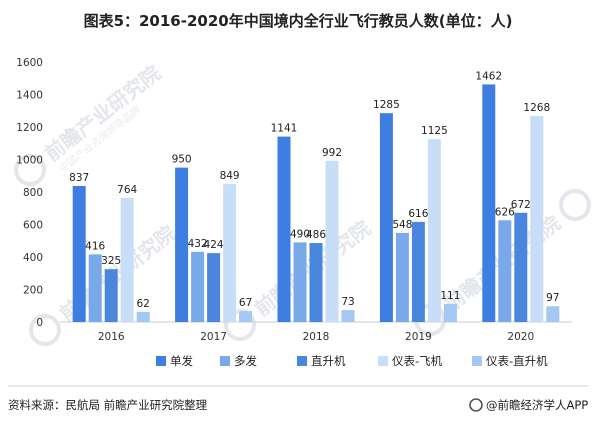 The height and width of the screenshot is (425, 596). I want to click on footer-brand: @前瞻经济学人APP, so click(528, 405).